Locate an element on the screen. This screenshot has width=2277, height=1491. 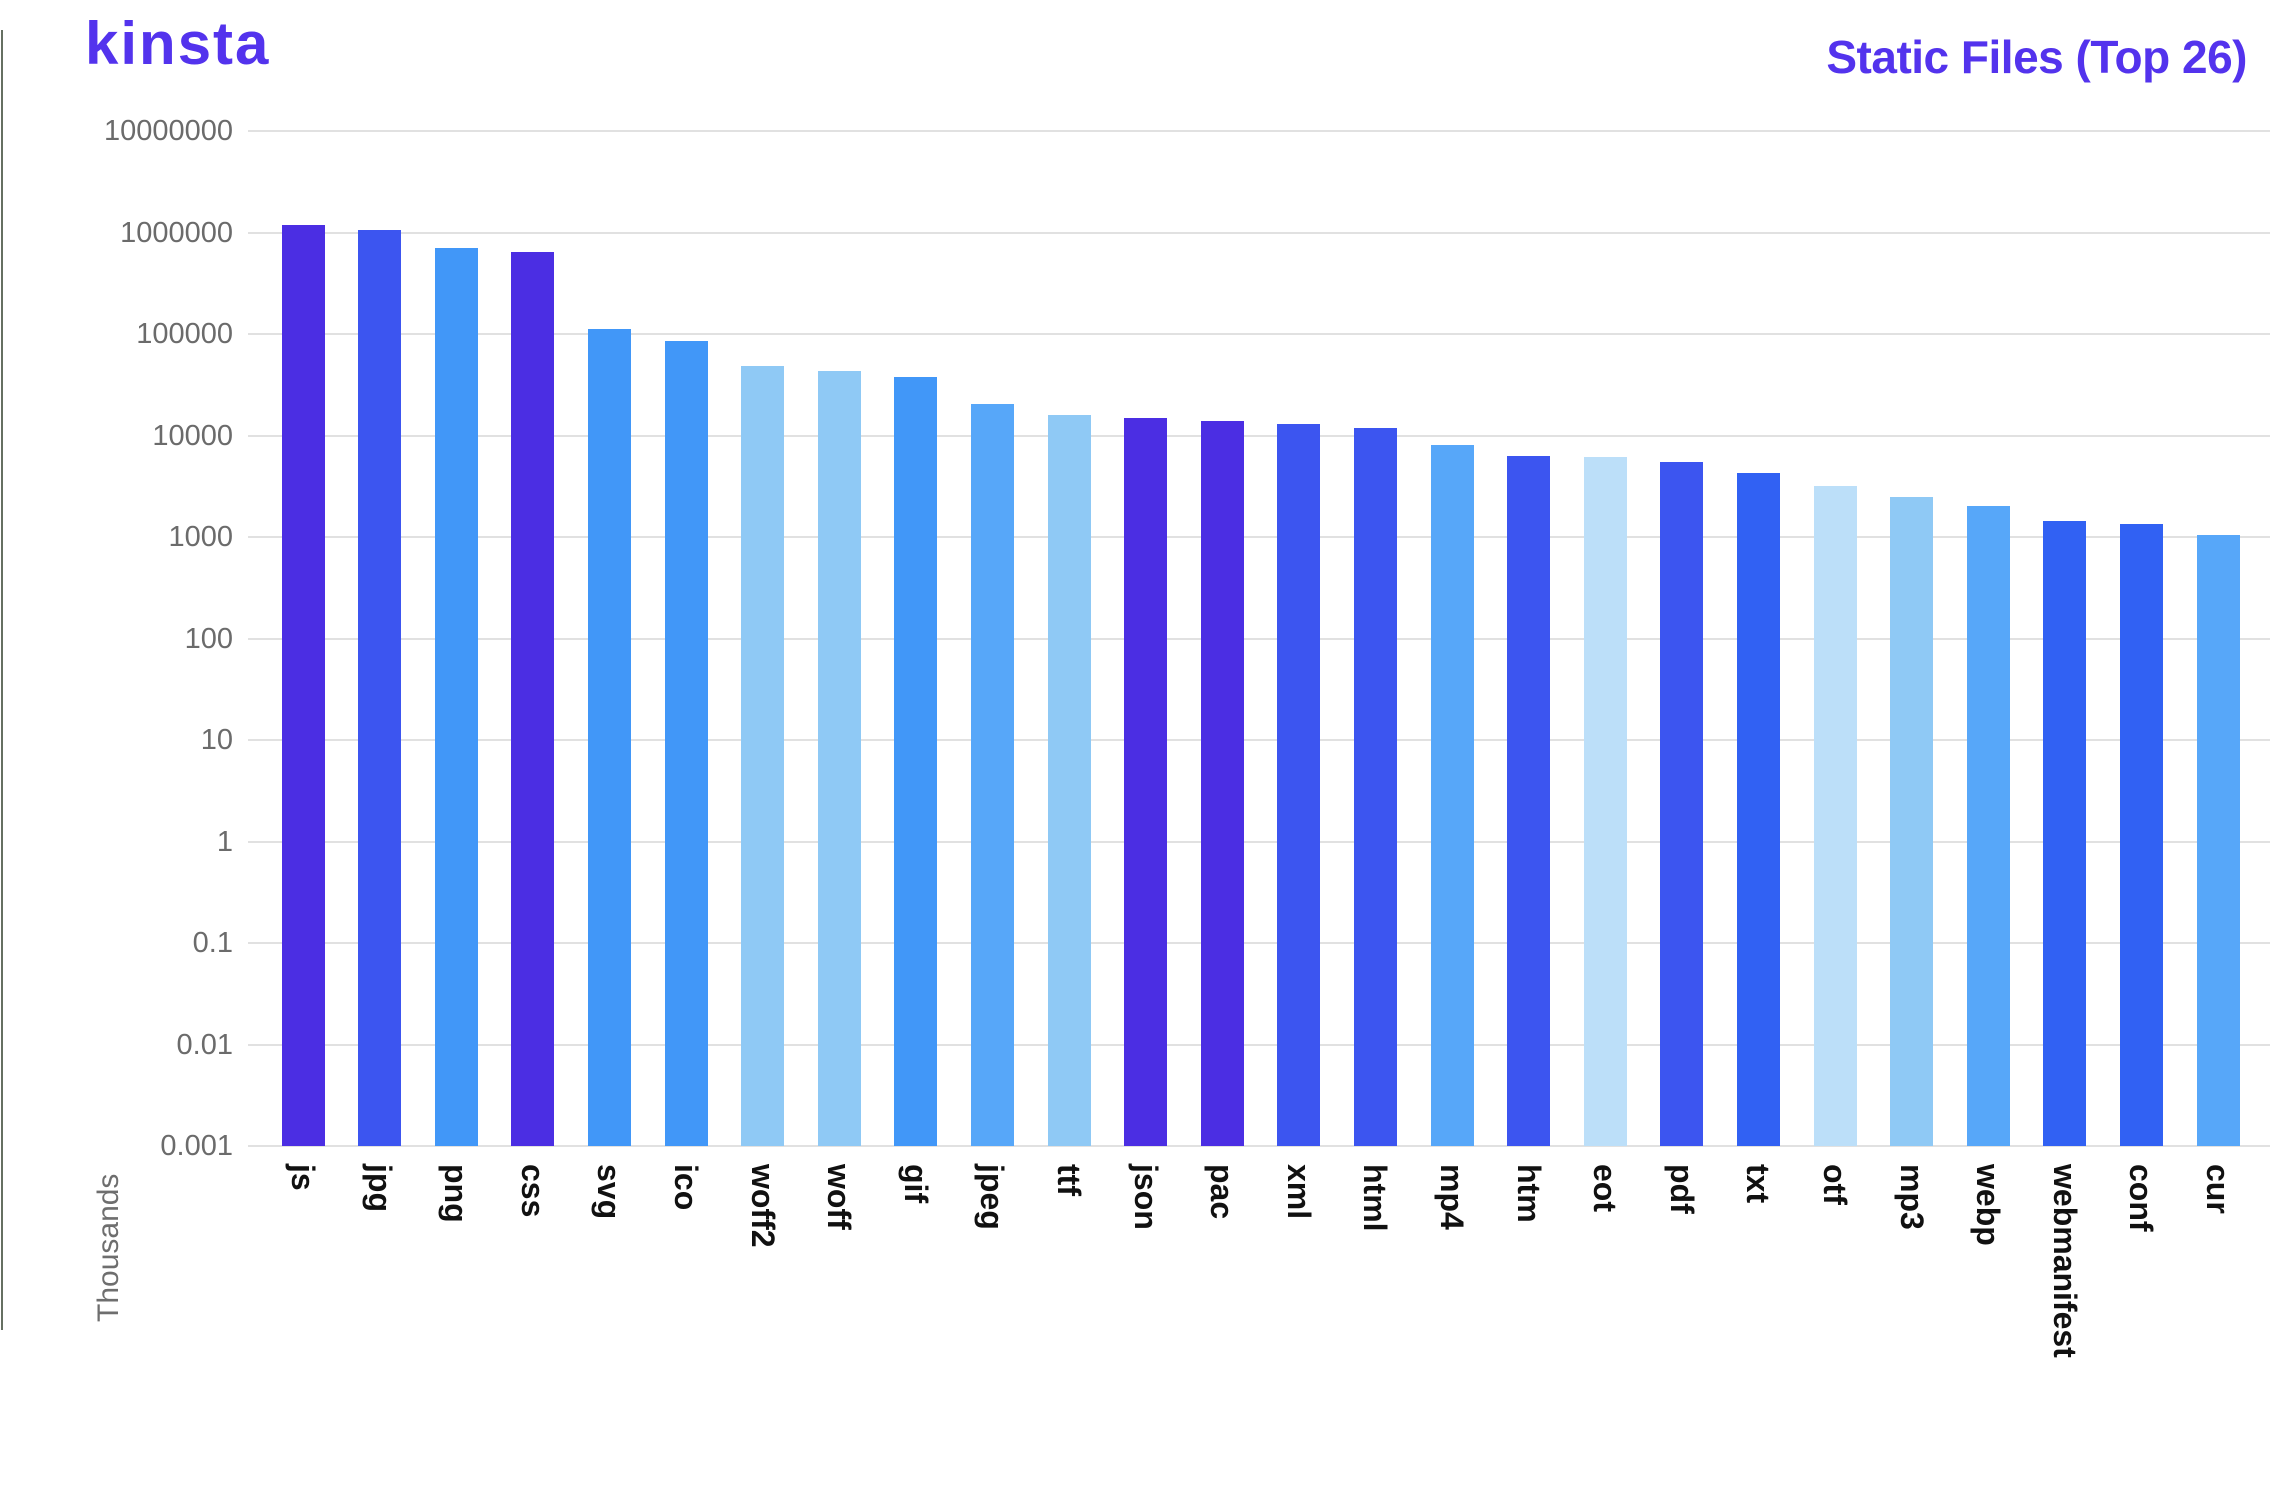
y-tick-1000: 1000 is located at coordinates (200, 537).